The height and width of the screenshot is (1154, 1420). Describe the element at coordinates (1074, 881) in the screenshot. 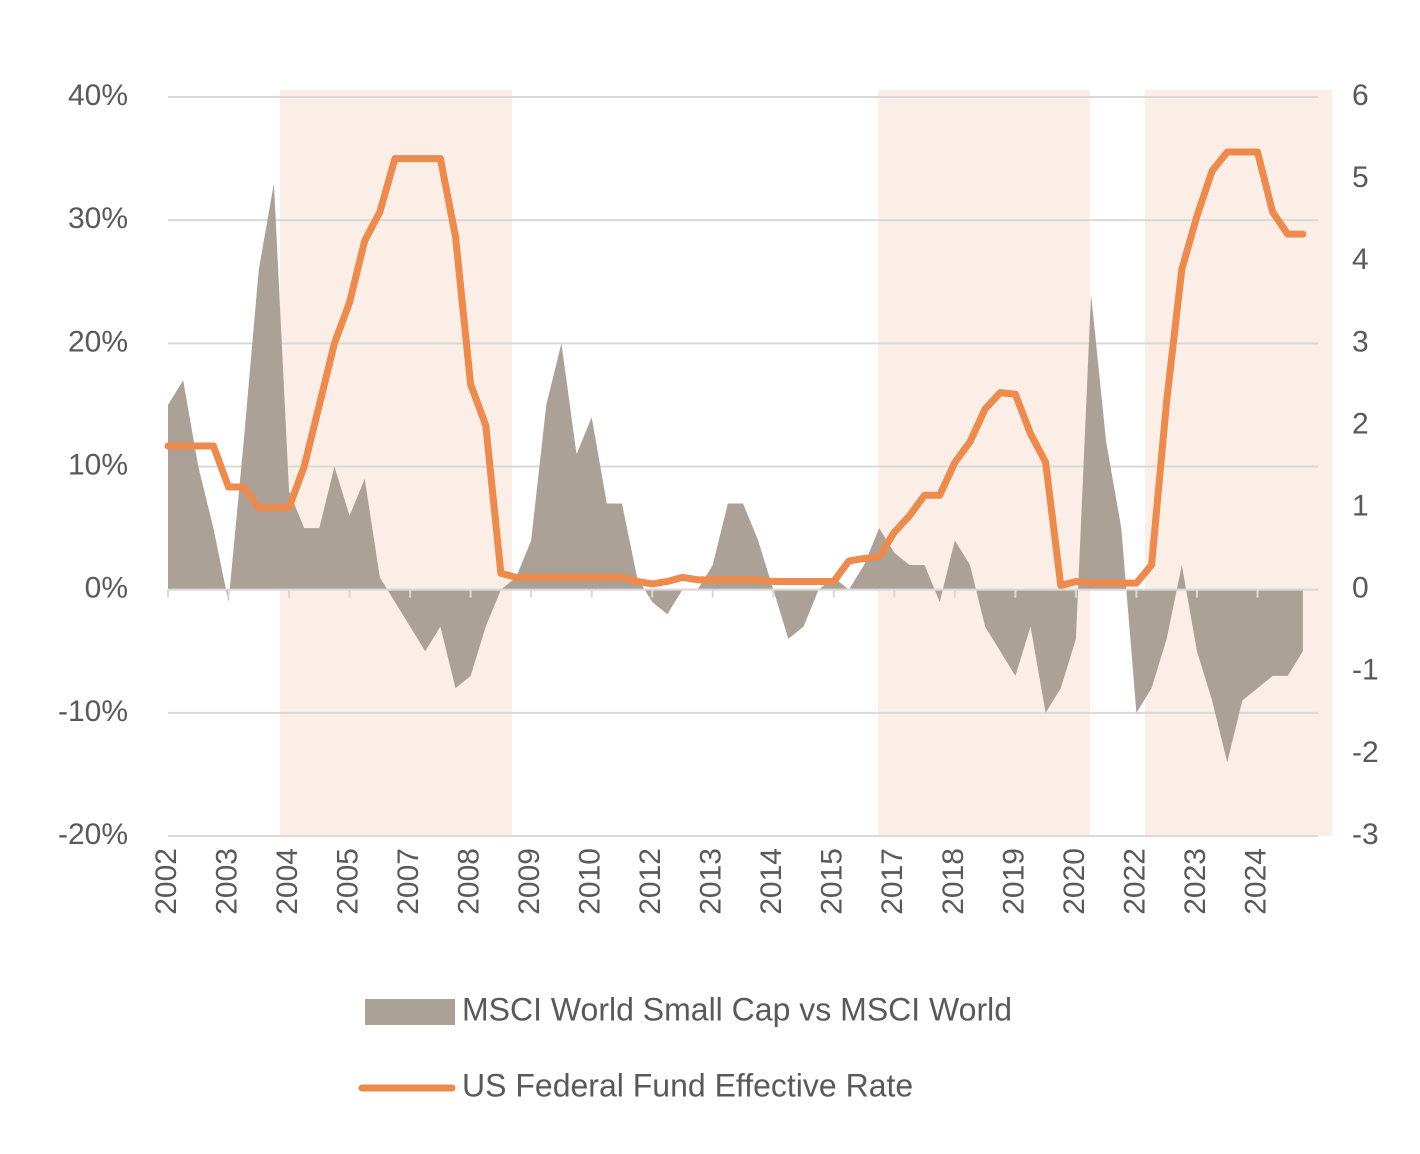

I see `x-tick-label: 2020` at that location.